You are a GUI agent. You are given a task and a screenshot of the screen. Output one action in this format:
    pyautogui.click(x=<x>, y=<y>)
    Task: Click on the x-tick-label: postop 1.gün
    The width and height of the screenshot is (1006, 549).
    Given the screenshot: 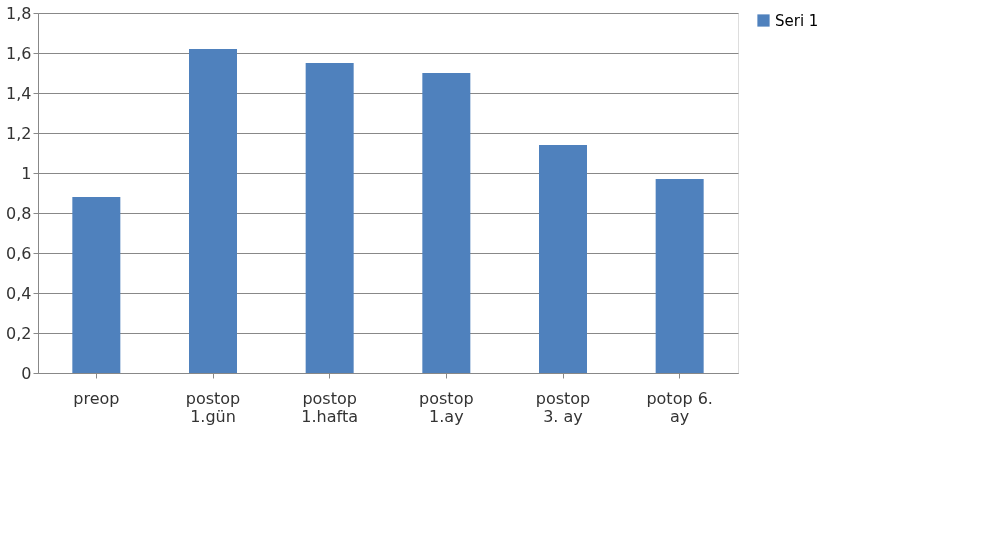 What is the action you would take?
    pyautogui.click(x=213, y=407)
    